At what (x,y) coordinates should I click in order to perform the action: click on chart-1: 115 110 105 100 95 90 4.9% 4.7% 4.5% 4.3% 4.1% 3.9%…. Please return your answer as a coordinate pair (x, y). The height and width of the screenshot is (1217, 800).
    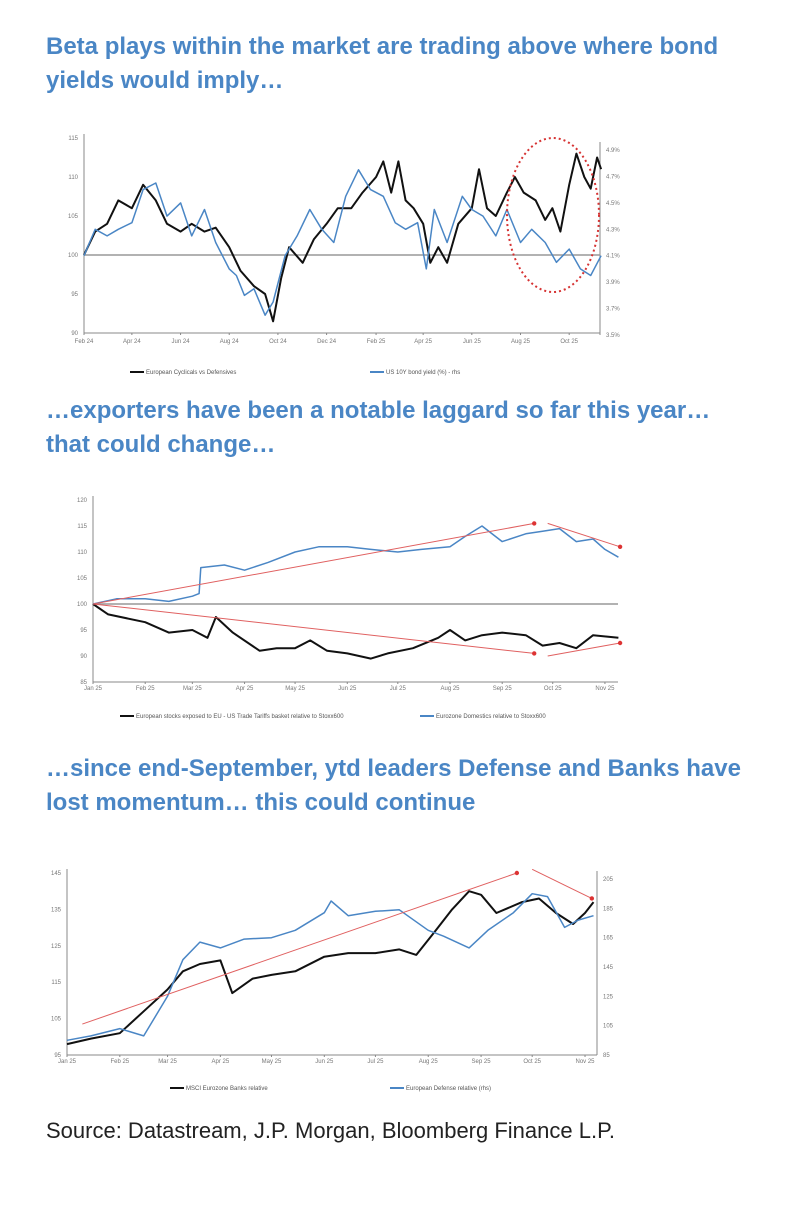
    Looking at the image, I should click on (344, 255).